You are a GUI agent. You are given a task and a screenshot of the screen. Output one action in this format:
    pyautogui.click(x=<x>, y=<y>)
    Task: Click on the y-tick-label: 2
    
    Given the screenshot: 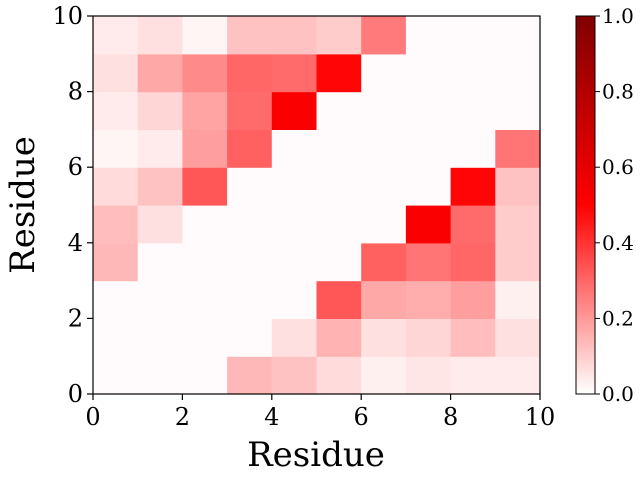 What is the action you would take?
    pyautogui.click(x=75, y=318)
    